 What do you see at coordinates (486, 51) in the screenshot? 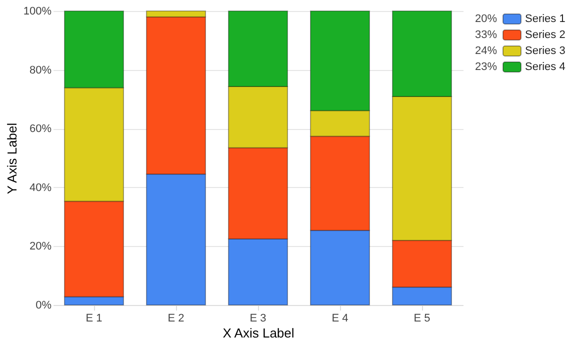
I see `text: 24%` at bounding box center [486, 51].